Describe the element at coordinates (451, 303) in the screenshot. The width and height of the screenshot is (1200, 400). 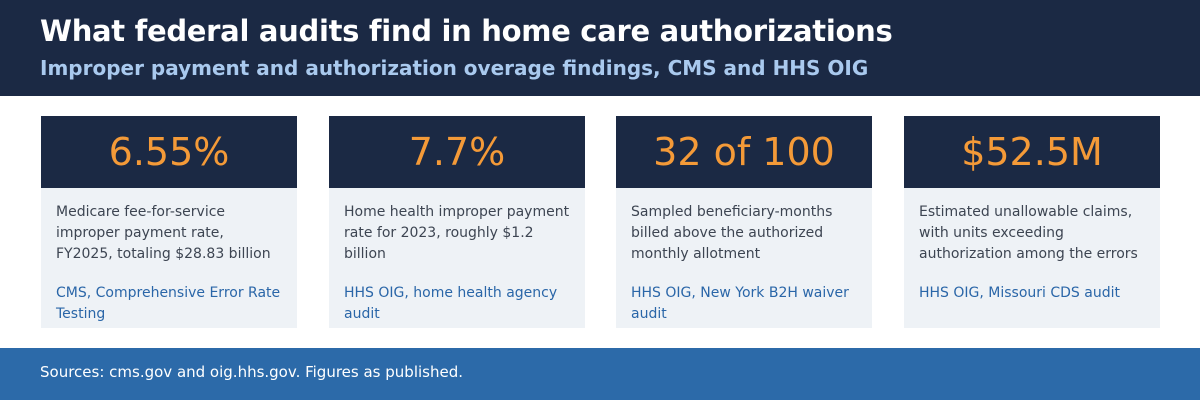
I see `stat-source: HHS OIG, home health agency audit` at that location.